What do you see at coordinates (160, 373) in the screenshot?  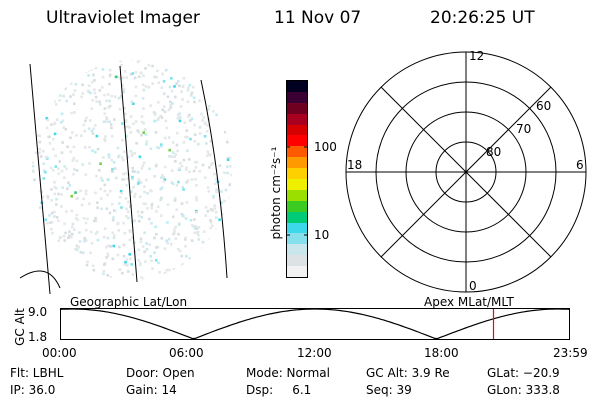 I see `info-door: Door: Open` at bounding box center [160, 373].